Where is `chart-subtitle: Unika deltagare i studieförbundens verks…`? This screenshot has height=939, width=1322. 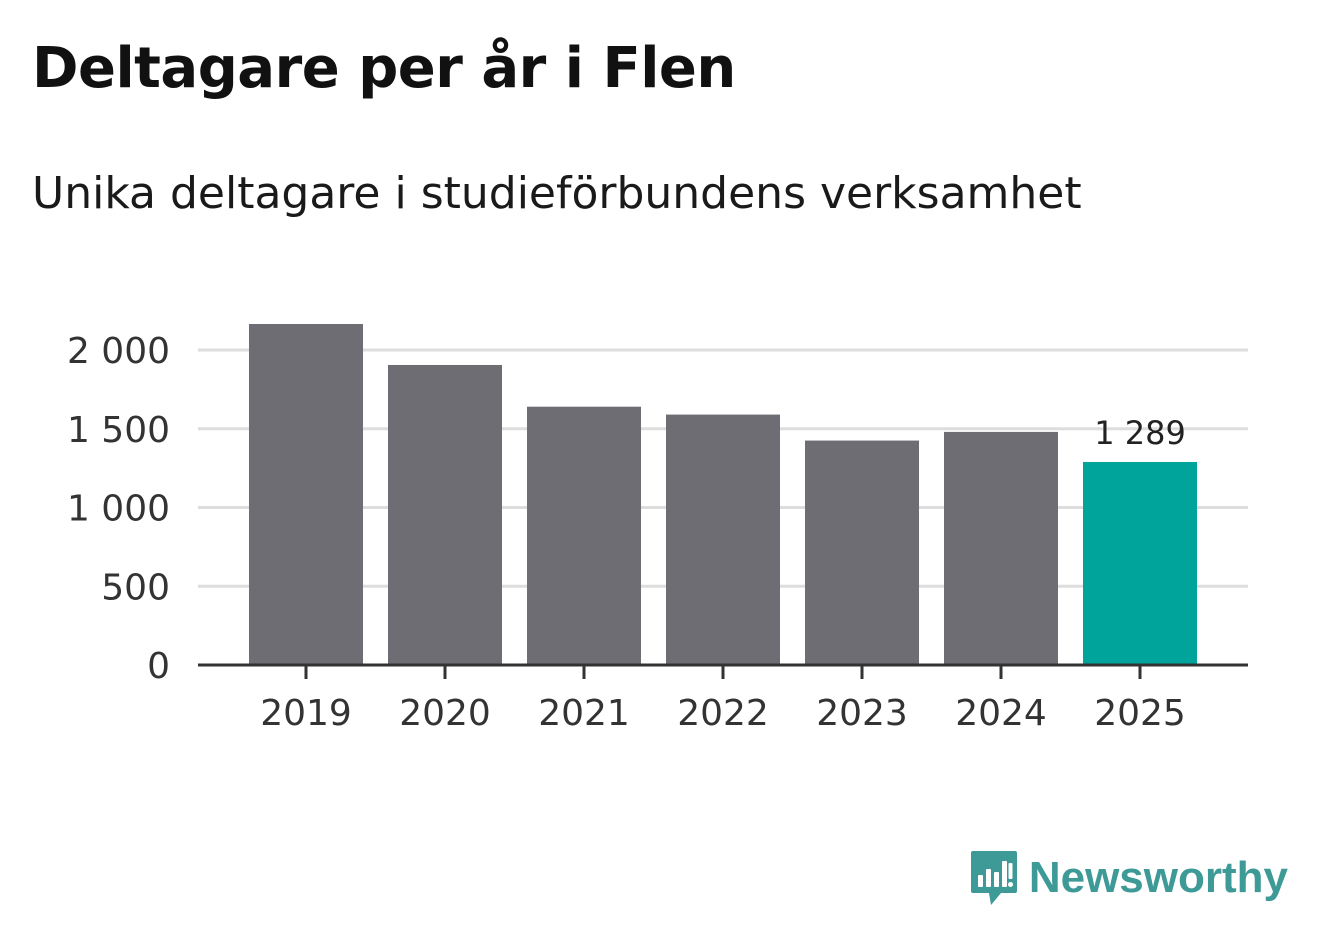
chart-subtitle: Unika deltagare i studieförbundens verks… is located at coordinates (557, 193).